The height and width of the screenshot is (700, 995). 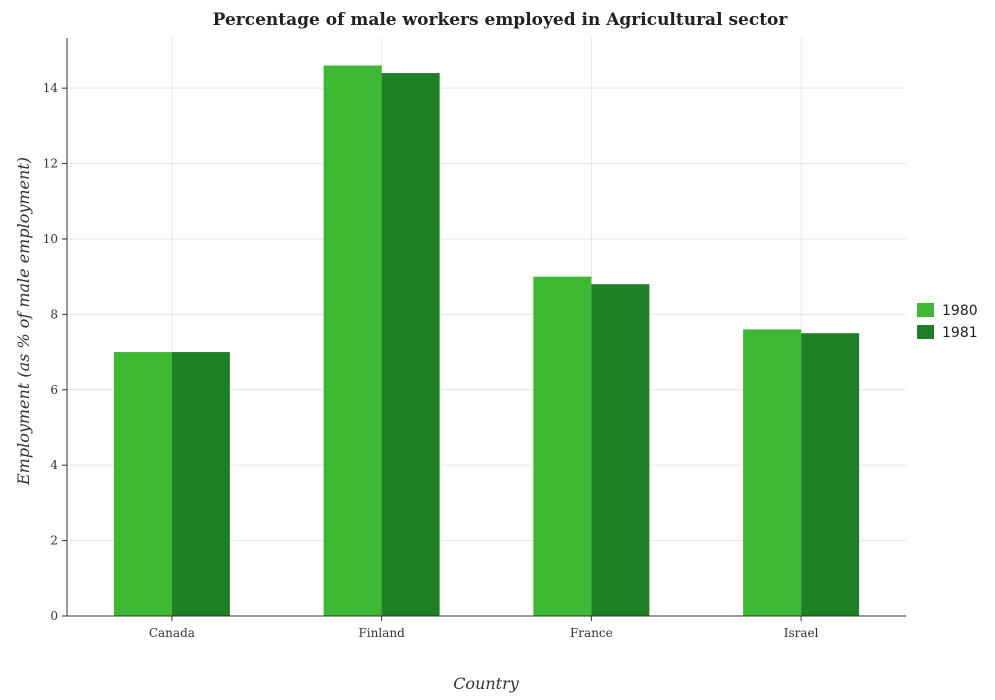 What do you see at coordinates (925, 310) in the screenshot?
I see `legend-swatch-1980` at bounding box center [925, 310].